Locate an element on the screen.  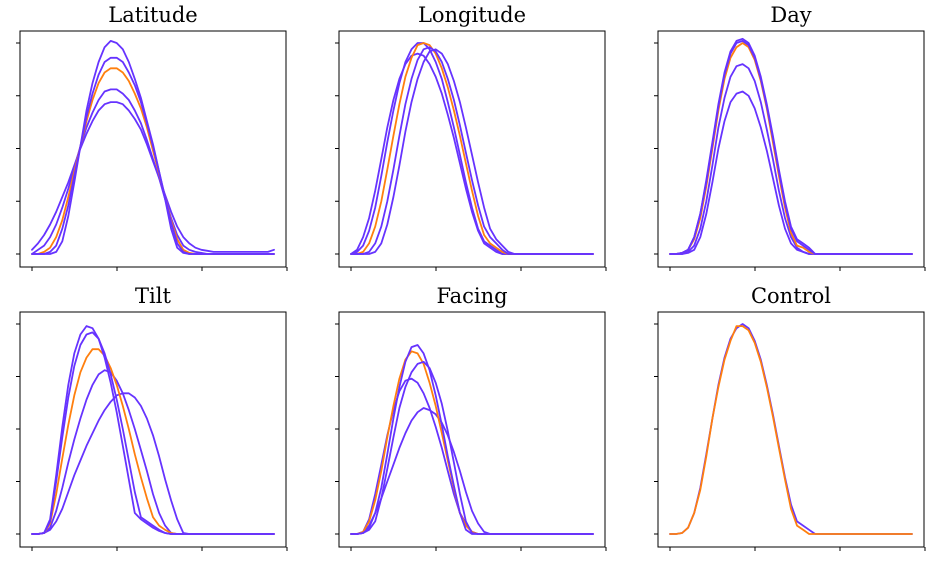
chart-panel: Day is located at coordinates (790, 137).